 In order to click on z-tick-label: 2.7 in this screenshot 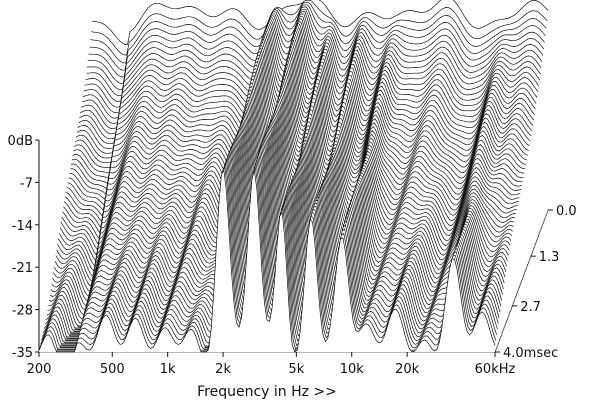, I will do `click(530, 307)`.